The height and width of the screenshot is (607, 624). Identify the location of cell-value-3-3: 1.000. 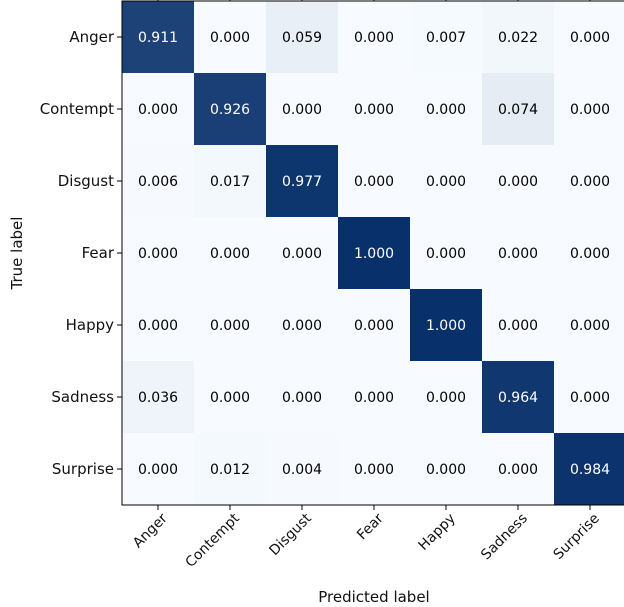
(374, 254).